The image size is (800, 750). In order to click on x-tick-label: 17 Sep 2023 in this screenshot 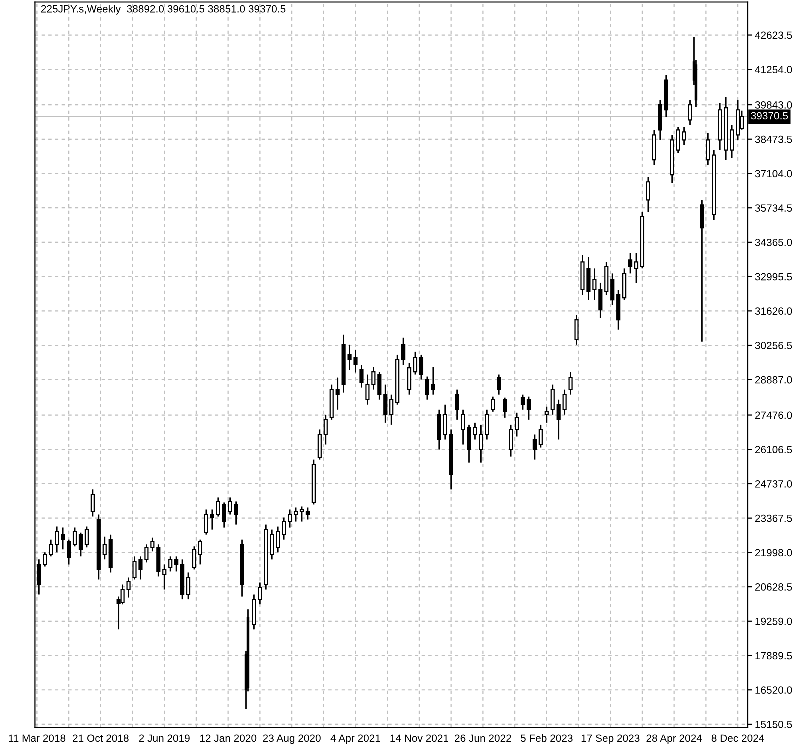, I will do `click(611, 739)`.